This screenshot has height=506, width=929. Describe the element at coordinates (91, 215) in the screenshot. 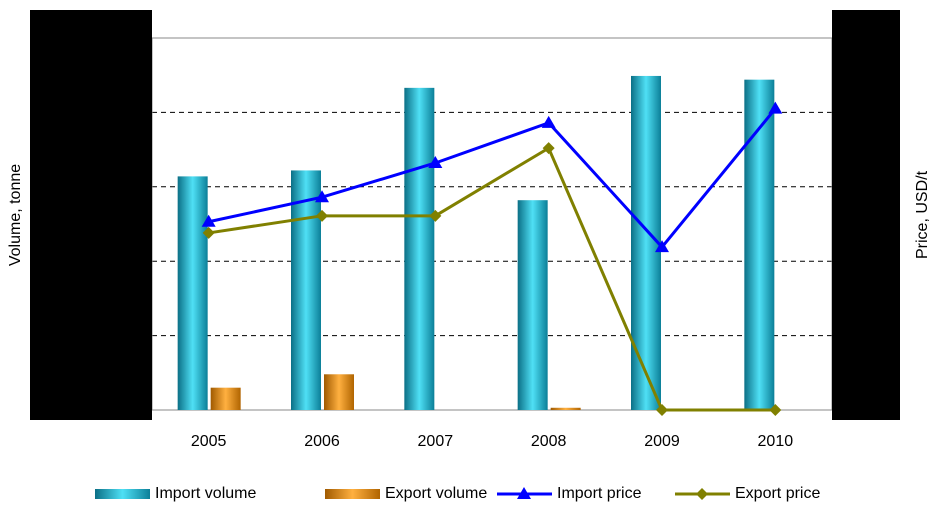

I see `left-axis-cover` at that location.